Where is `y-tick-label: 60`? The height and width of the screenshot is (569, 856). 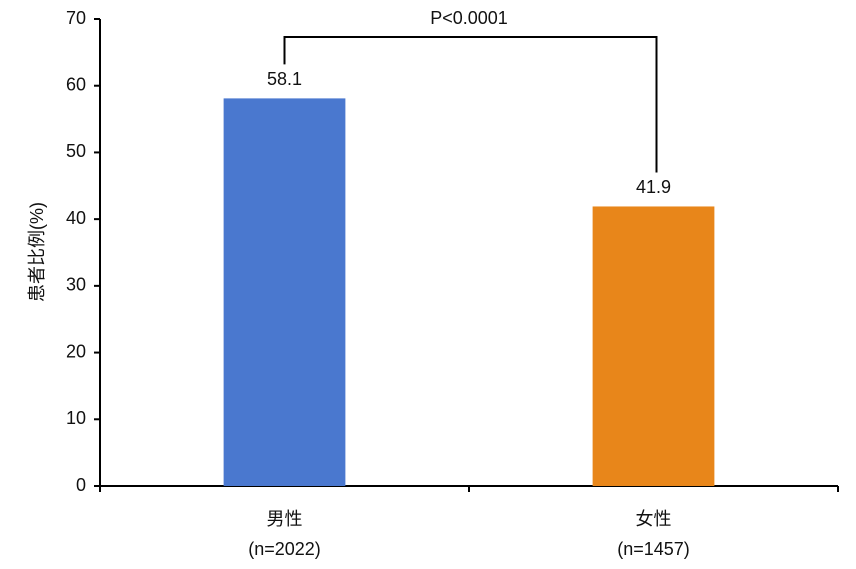 y-tick-label: 60 is located at coordinates (76, 84).